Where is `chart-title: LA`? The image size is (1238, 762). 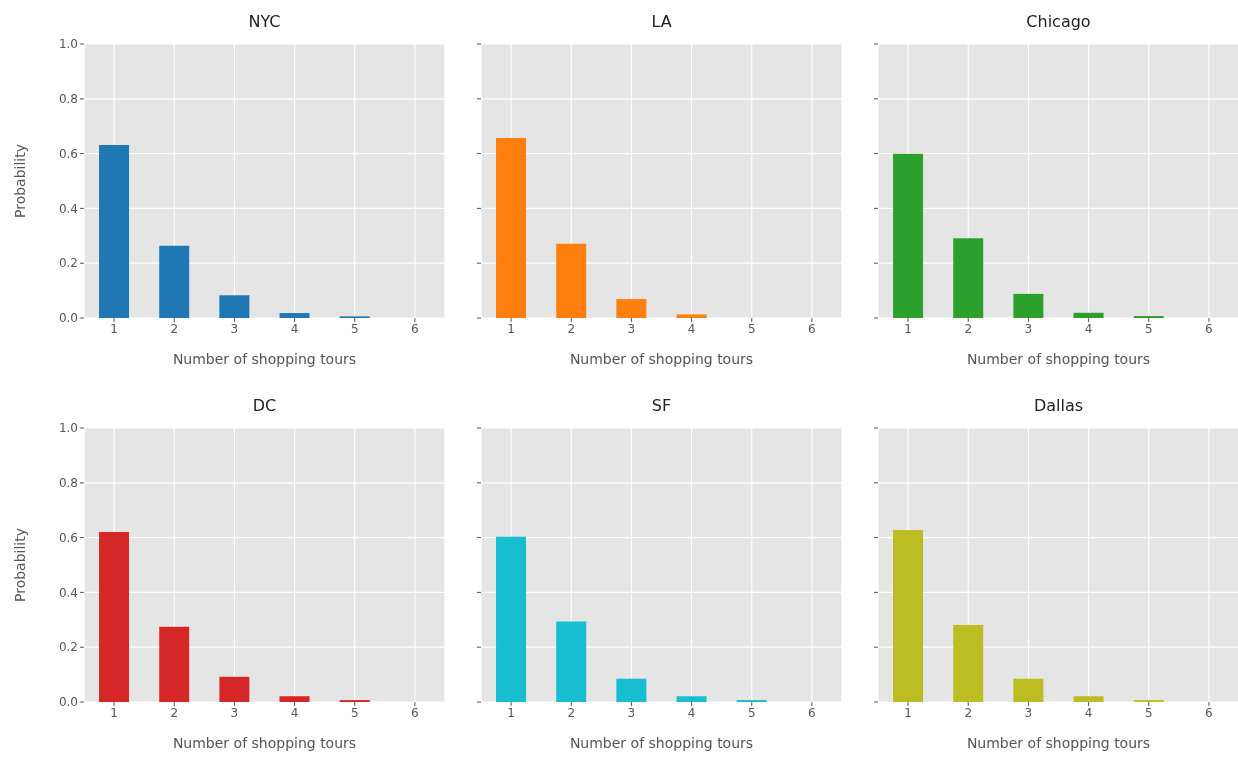 chart-title: LA is located at coordinates (661, 22).